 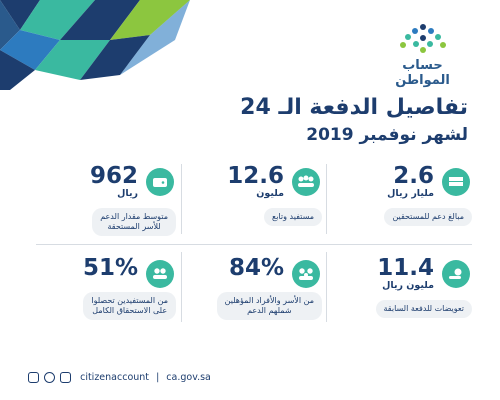 I want to click on stat-unit: مليون, so click(x=270, y=193).